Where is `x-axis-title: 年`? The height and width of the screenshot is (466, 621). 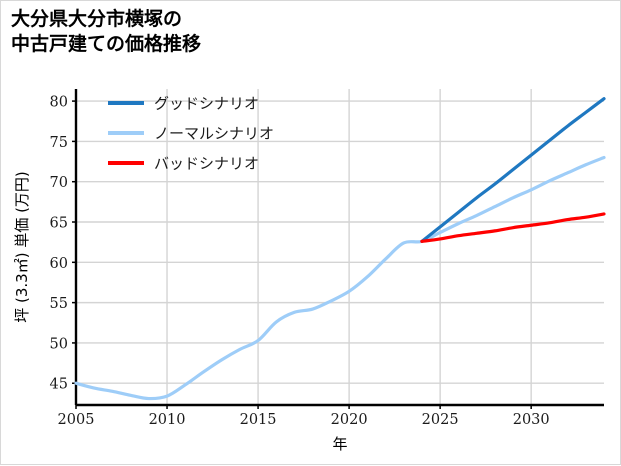 x-axis-title: 年 is located at coordinates (339, 444).